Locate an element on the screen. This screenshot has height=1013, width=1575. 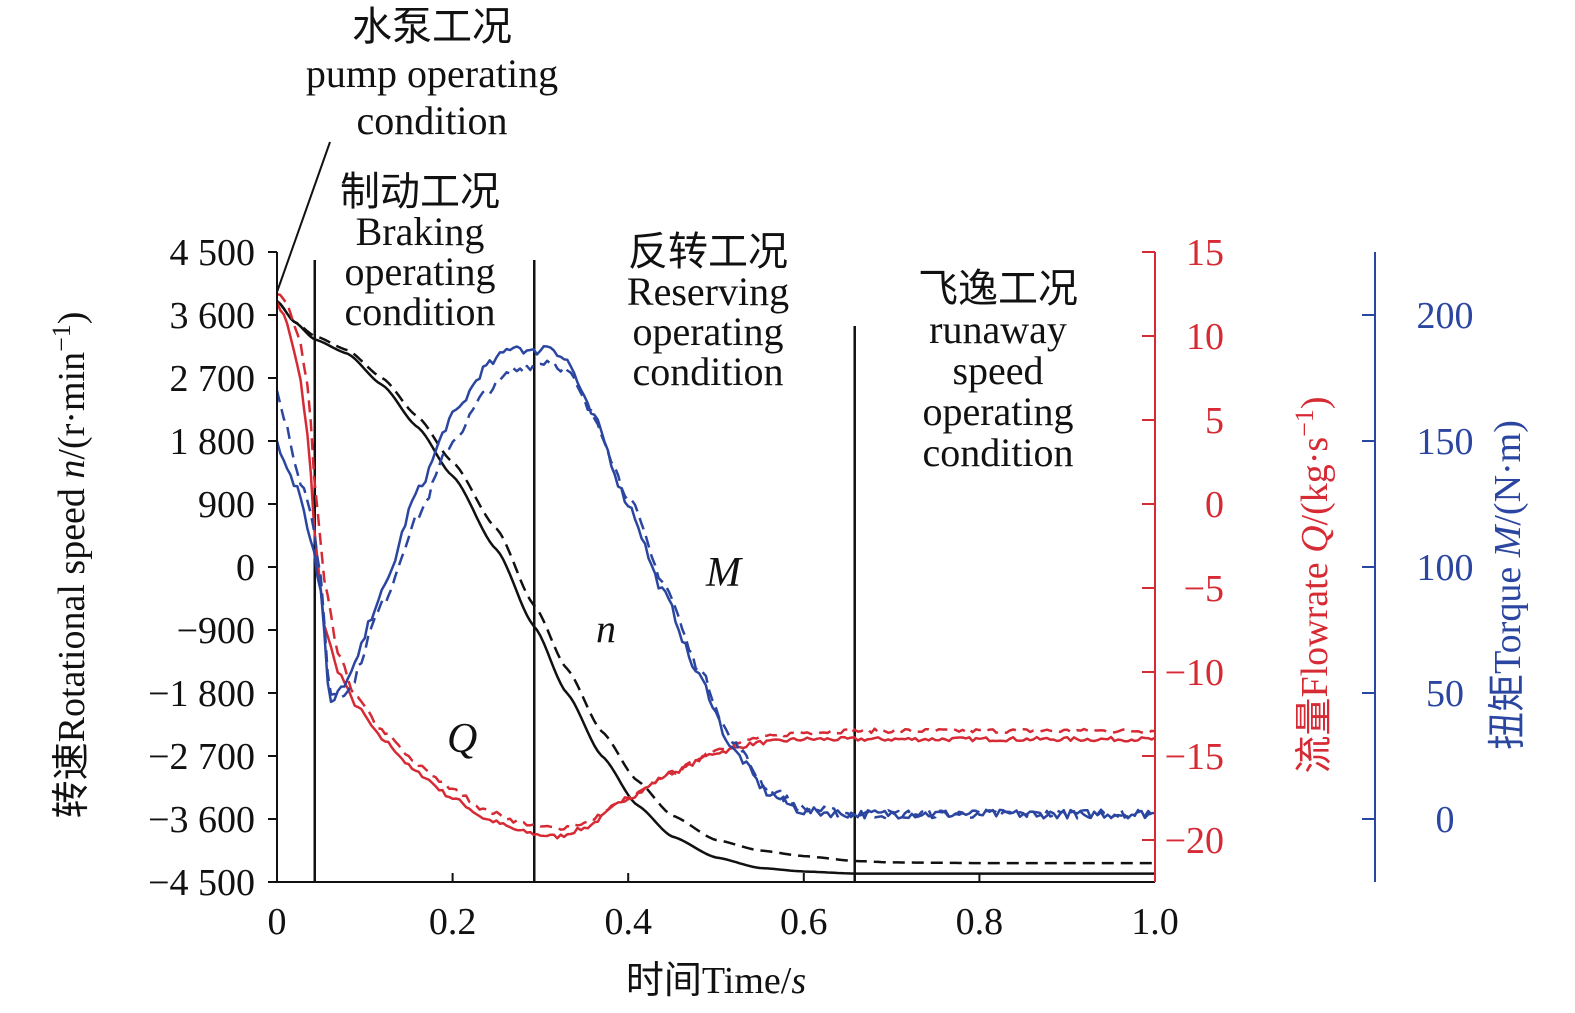
x-tick-label: 0.8 is located at coordinates (980, 922).